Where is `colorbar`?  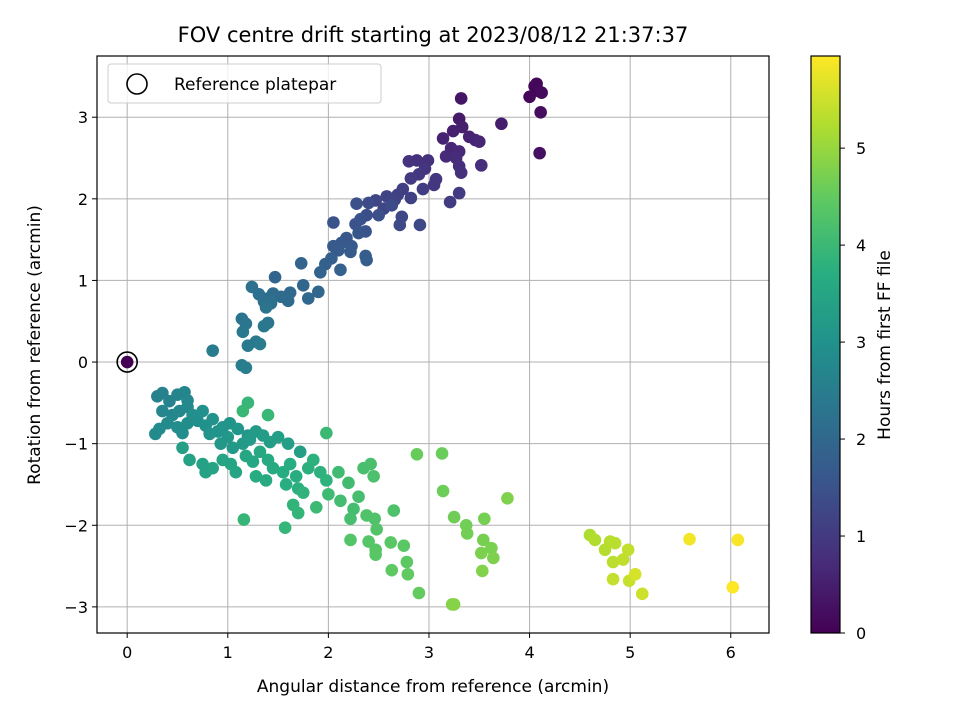
colorbar is located at coordinates (825, 344).